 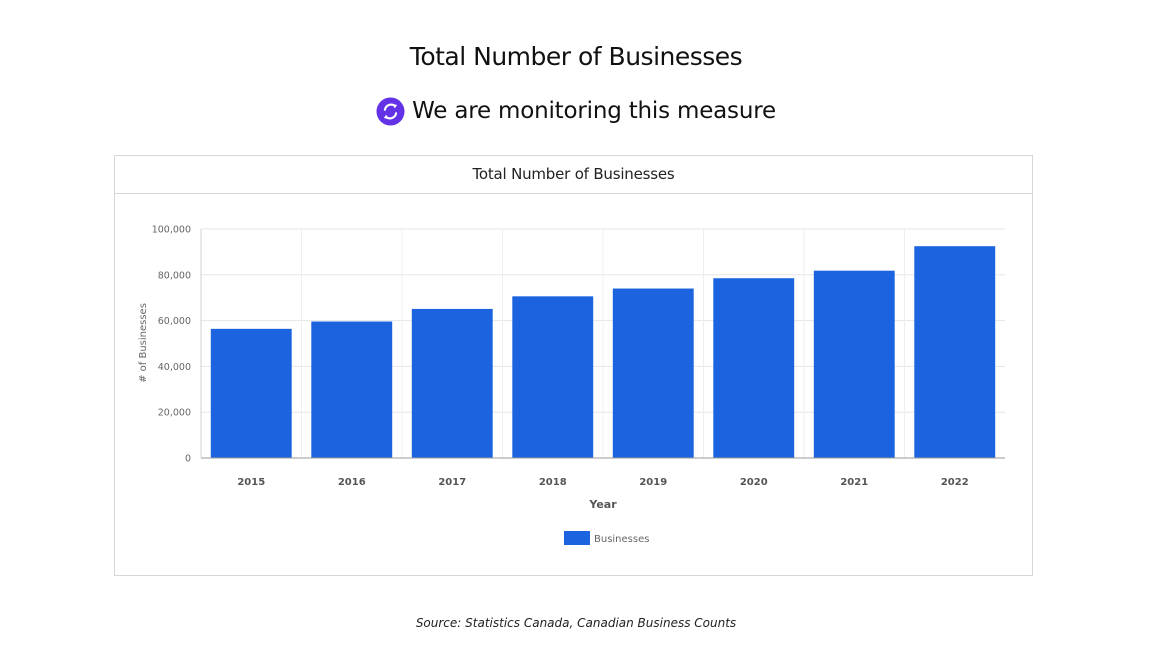 What do you see at coordinates (174, 413) in the screenshot?
I see `y-tick-label: 20,000` at bounding box center [174, 413].